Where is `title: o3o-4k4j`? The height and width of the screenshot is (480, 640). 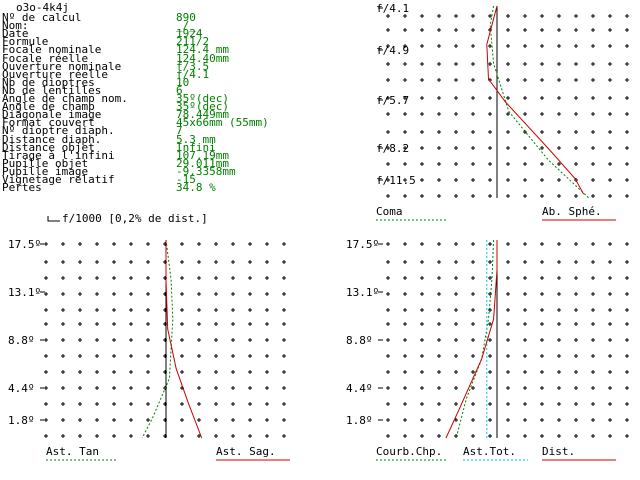 title: o3o-4k4j is located at coordinates (42, 7).